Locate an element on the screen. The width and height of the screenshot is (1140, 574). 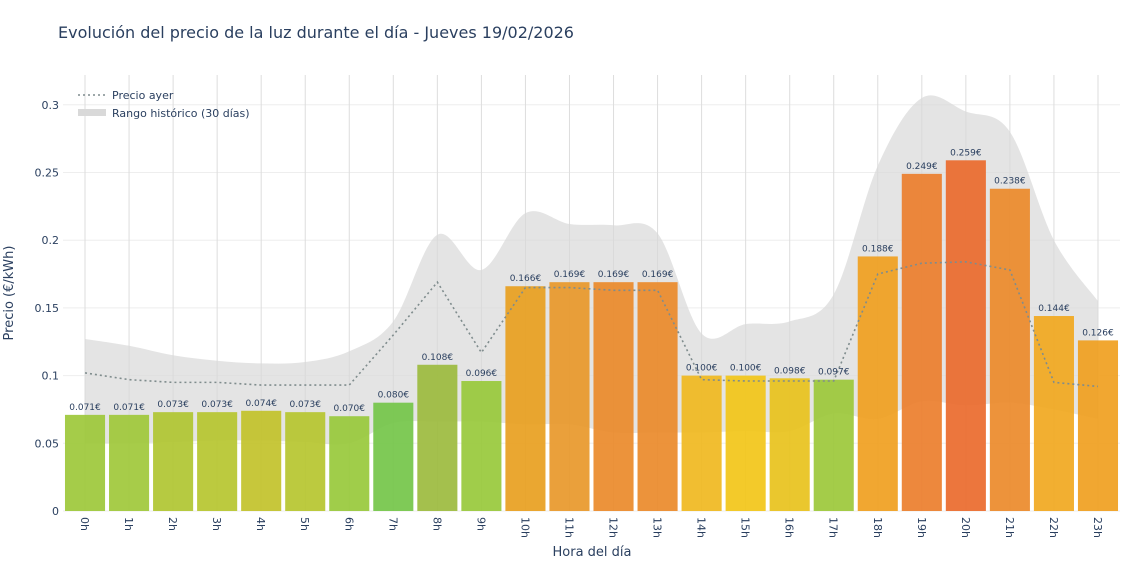
x-tick-label: 10h is located at coordinates (524, 527).